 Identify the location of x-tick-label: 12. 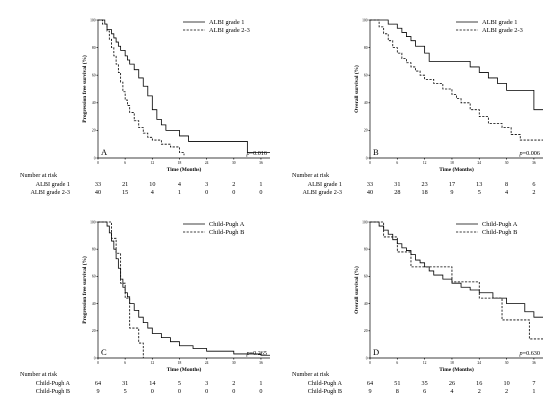
(425, 363).